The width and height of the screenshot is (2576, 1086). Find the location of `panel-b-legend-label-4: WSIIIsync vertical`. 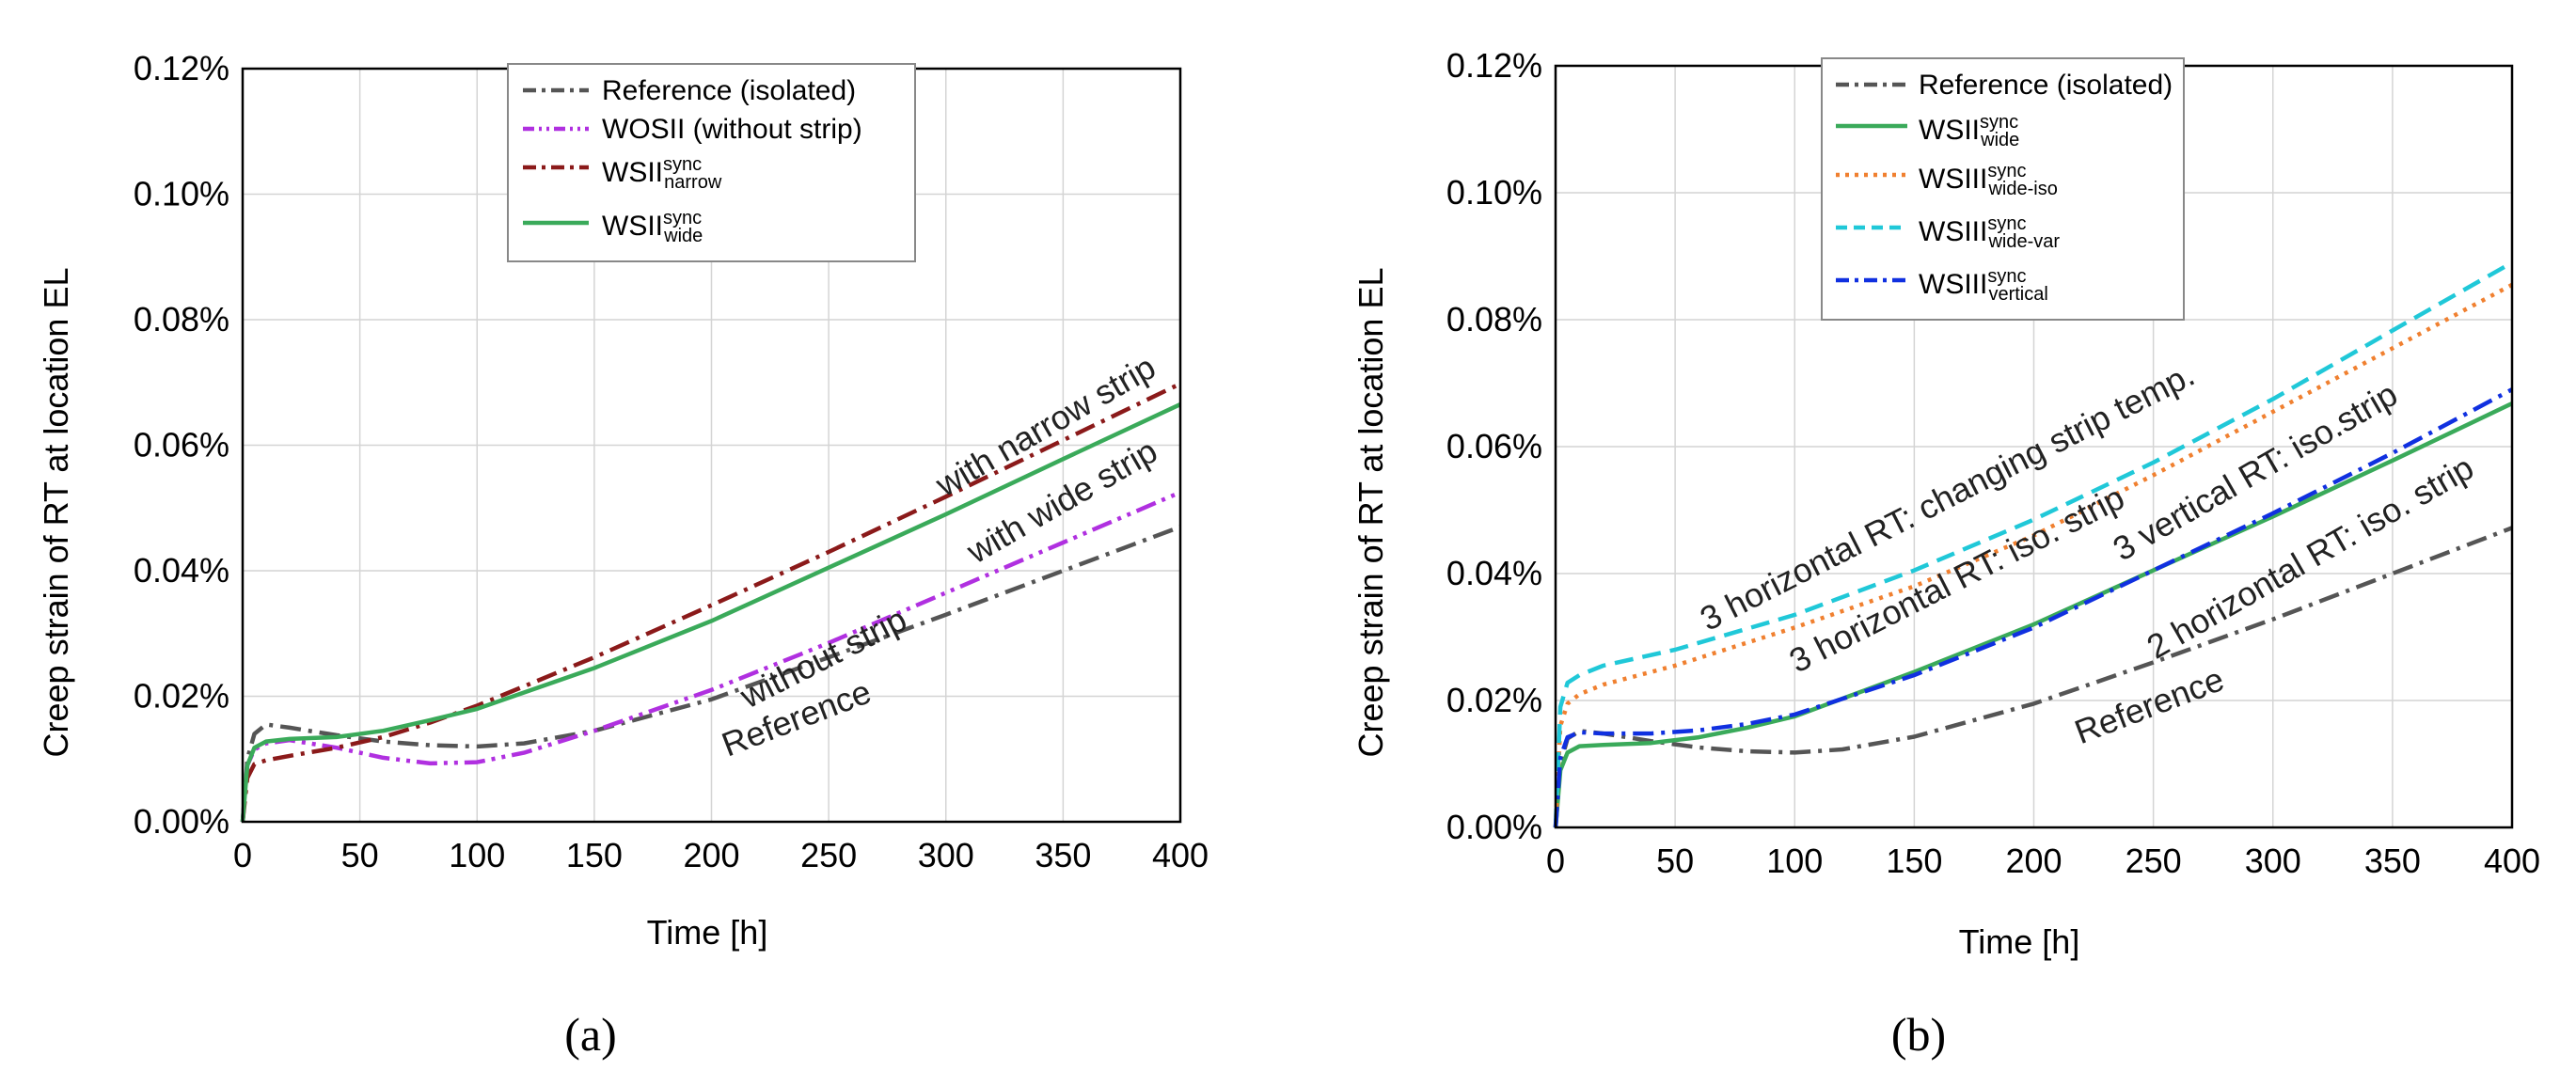

panel-b-legend-label-4: WSIIIsync vertical is located at coordinates (1983, 285).